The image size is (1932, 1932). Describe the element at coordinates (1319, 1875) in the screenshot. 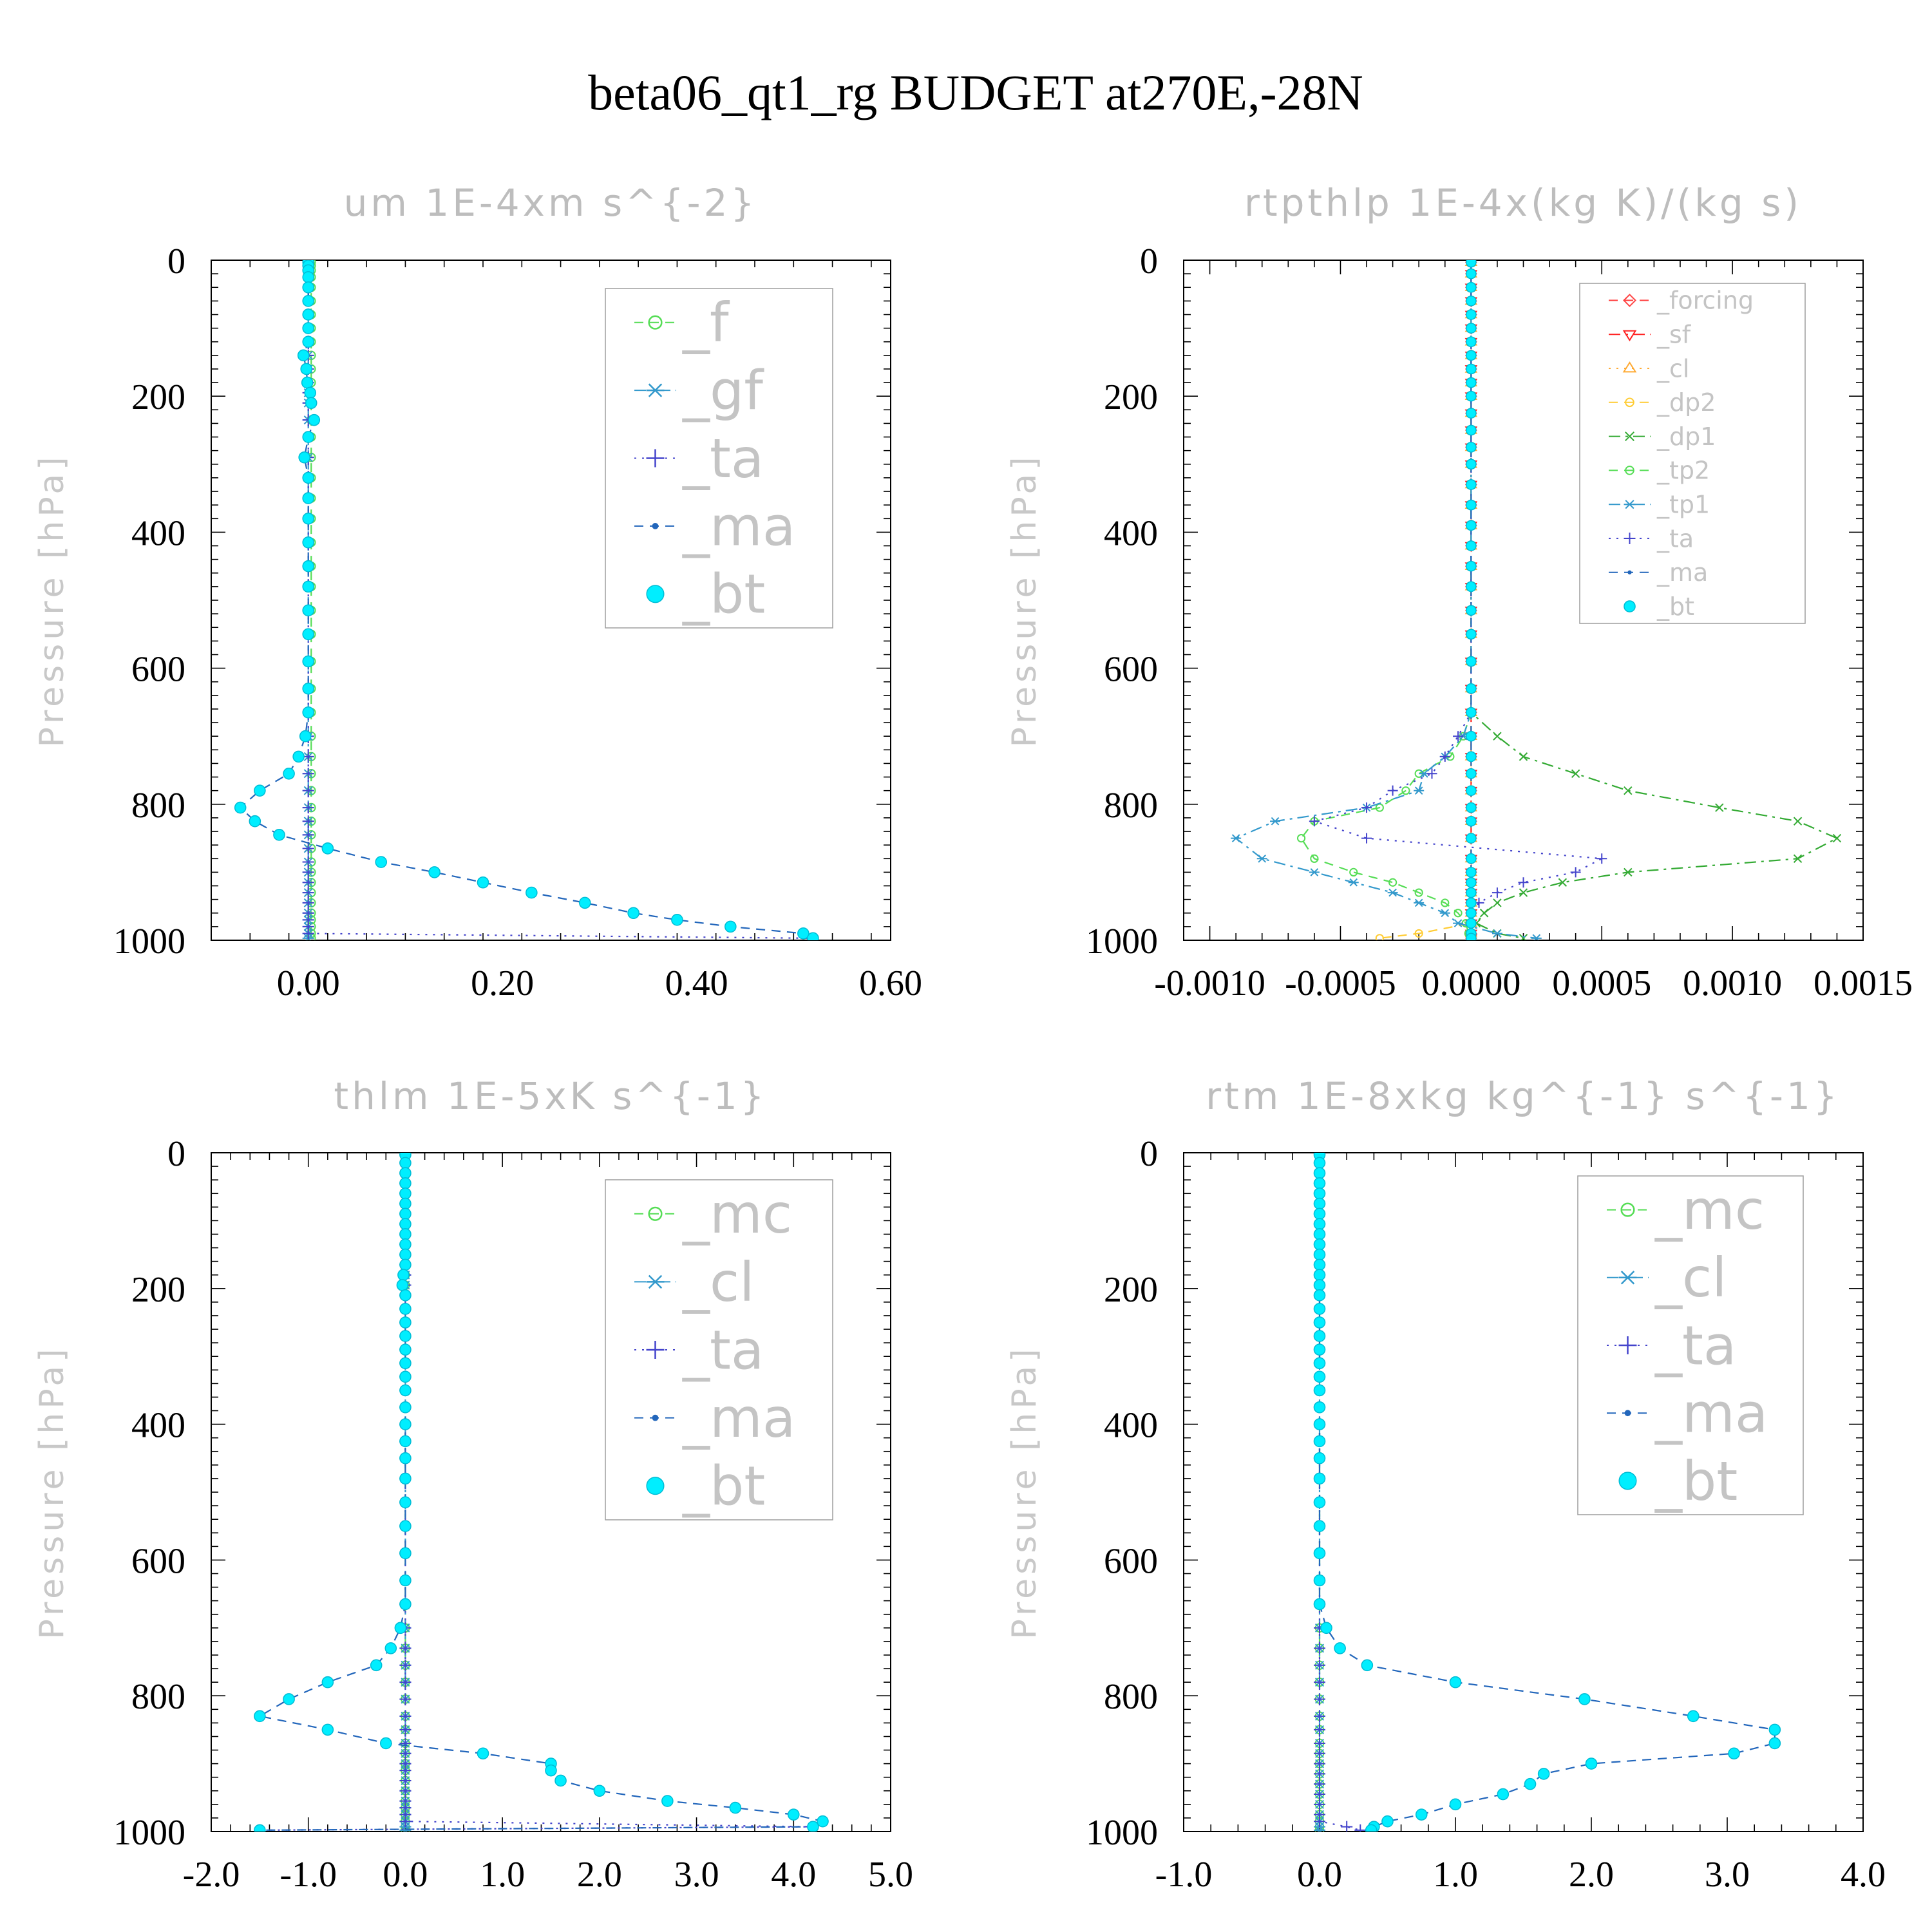

I see `x-tick-label: 0.0` at that location.